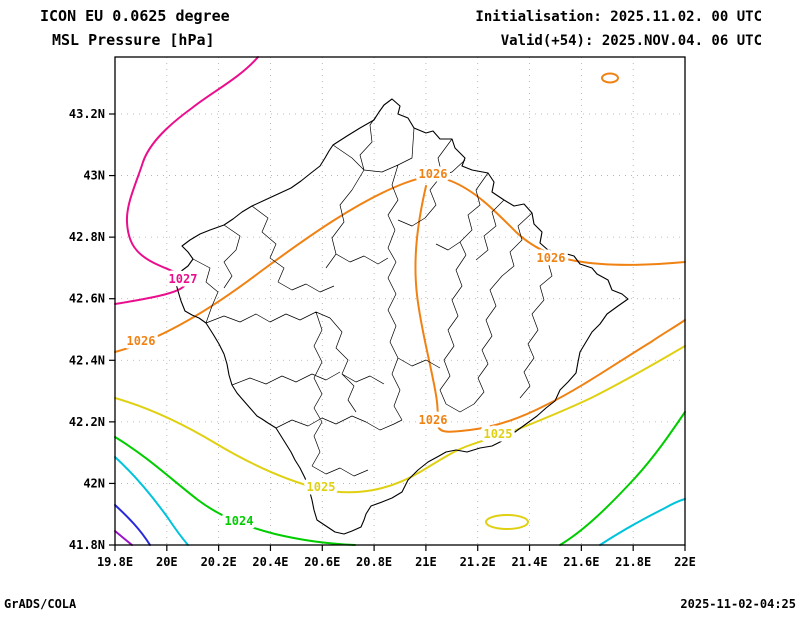  I want to click on contour-1024-line-west, so click(235, 491).